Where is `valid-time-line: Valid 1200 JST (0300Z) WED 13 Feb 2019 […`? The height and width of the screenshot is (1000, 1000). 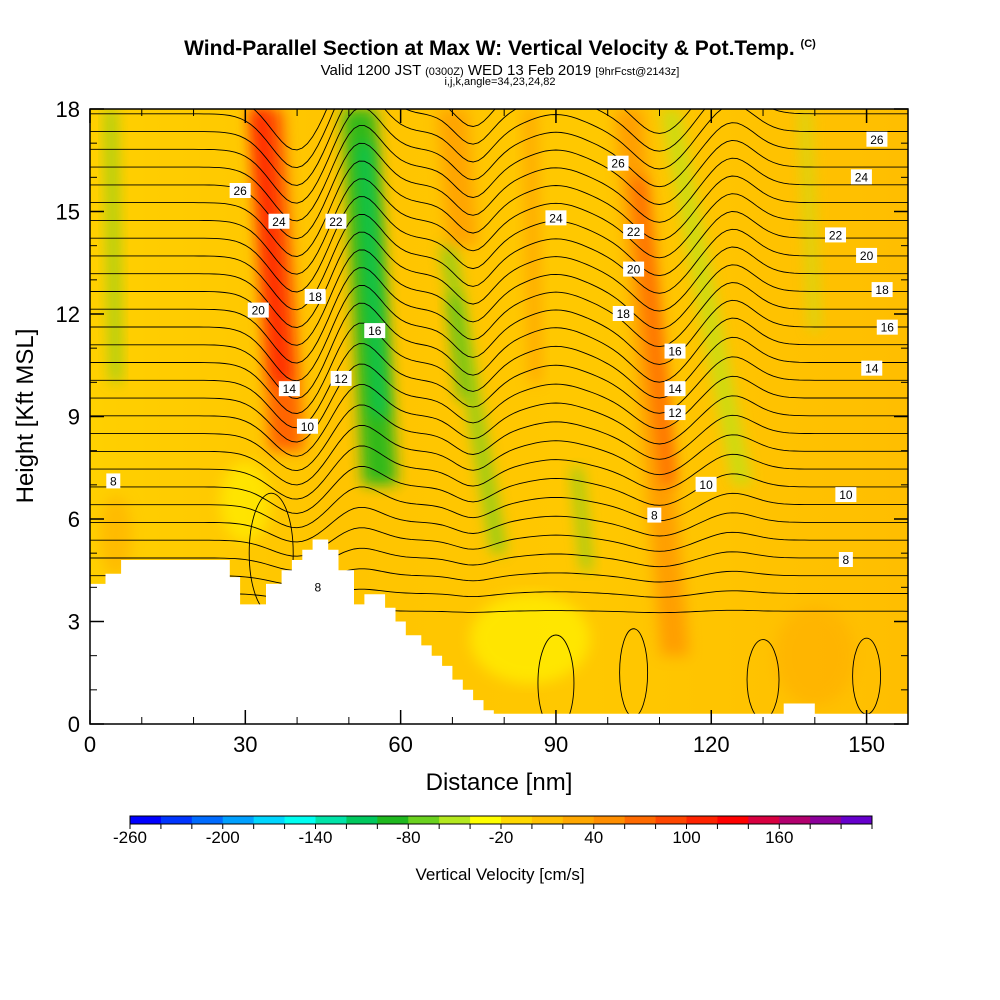
valid-time-line: Valid 1200 JST (0300Z) WED 13 Feb 2019 [… is located at coordinates (500, 70).